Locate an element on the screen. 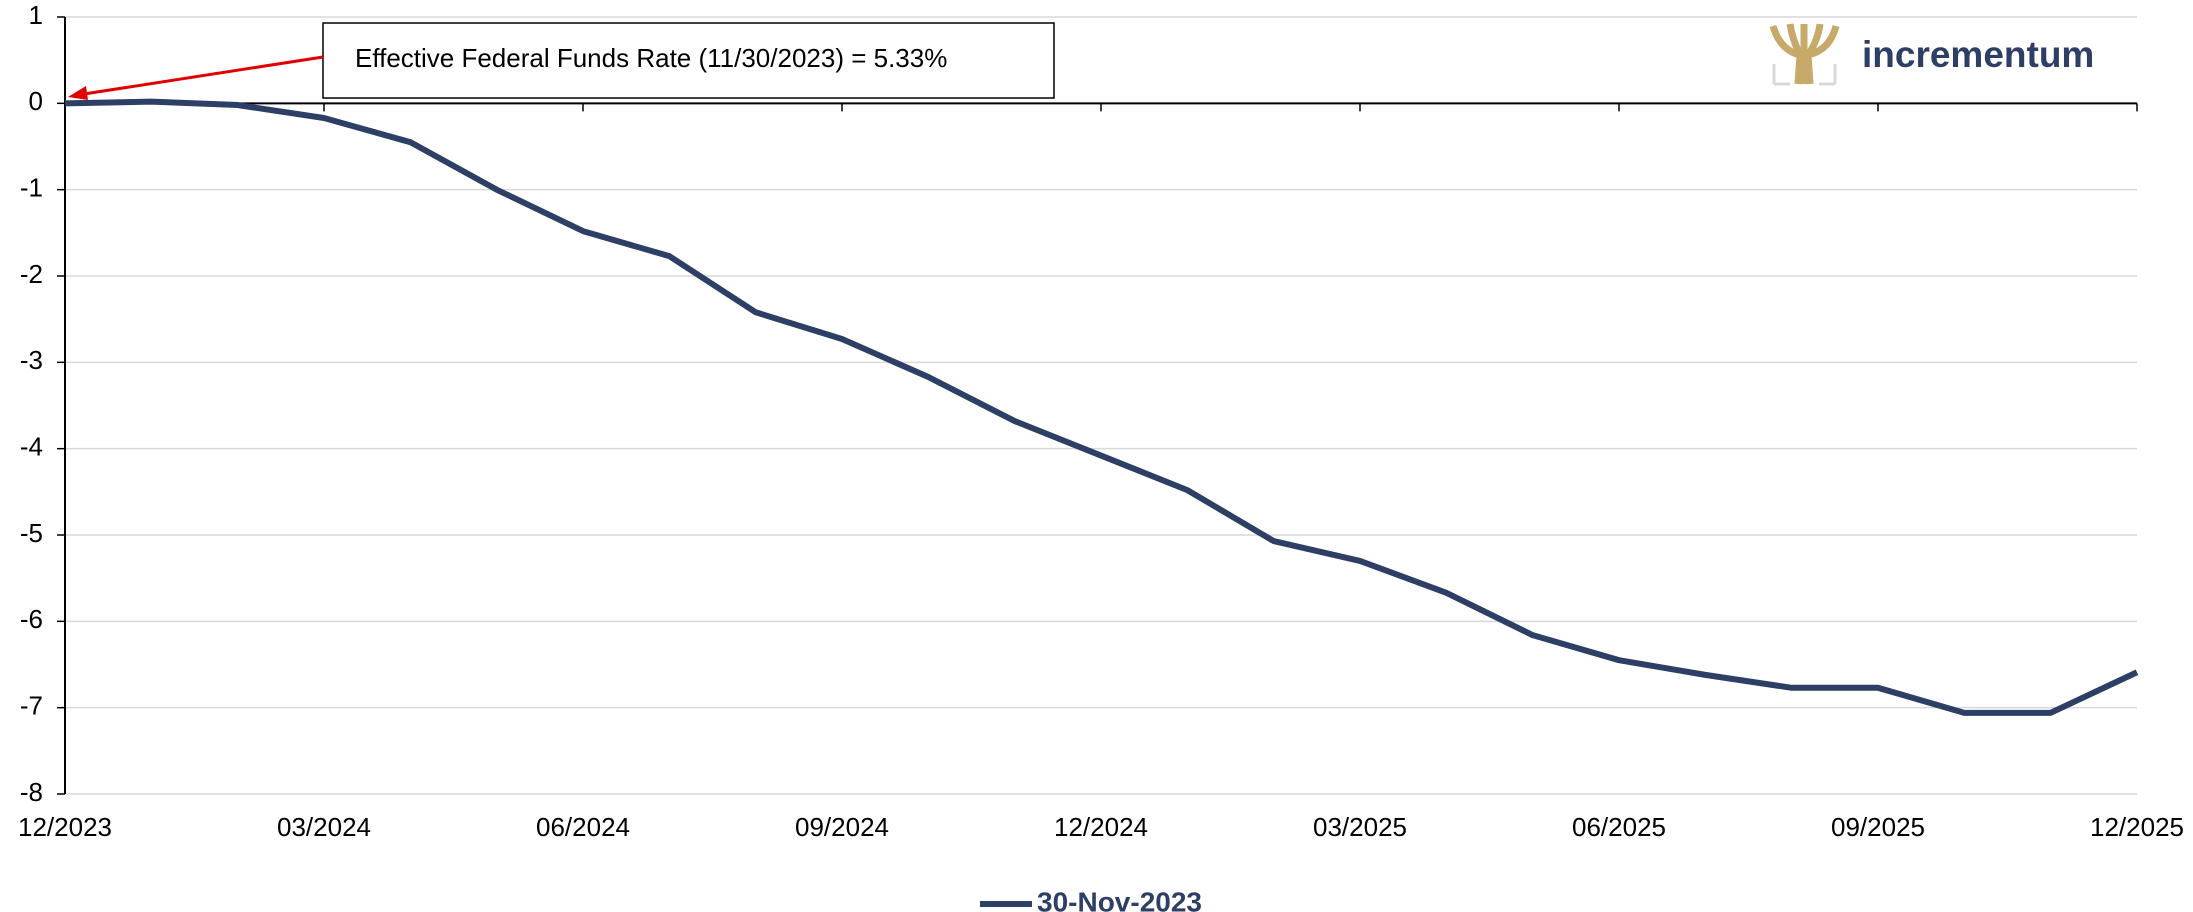 Image resolution: width=2193 pixels, height=912 pixels. annotation-arrowhead is located at coordinates (78, 93).